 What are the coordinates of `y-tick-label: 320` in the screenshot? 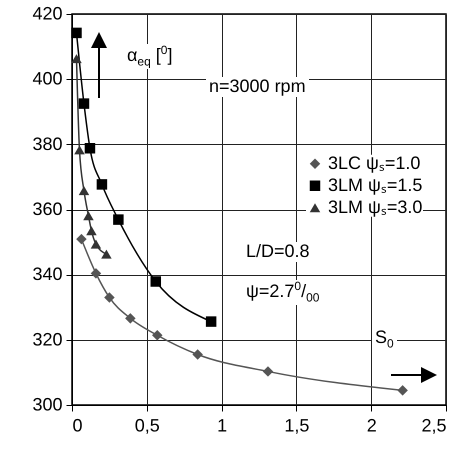 It's located at (47, 339).